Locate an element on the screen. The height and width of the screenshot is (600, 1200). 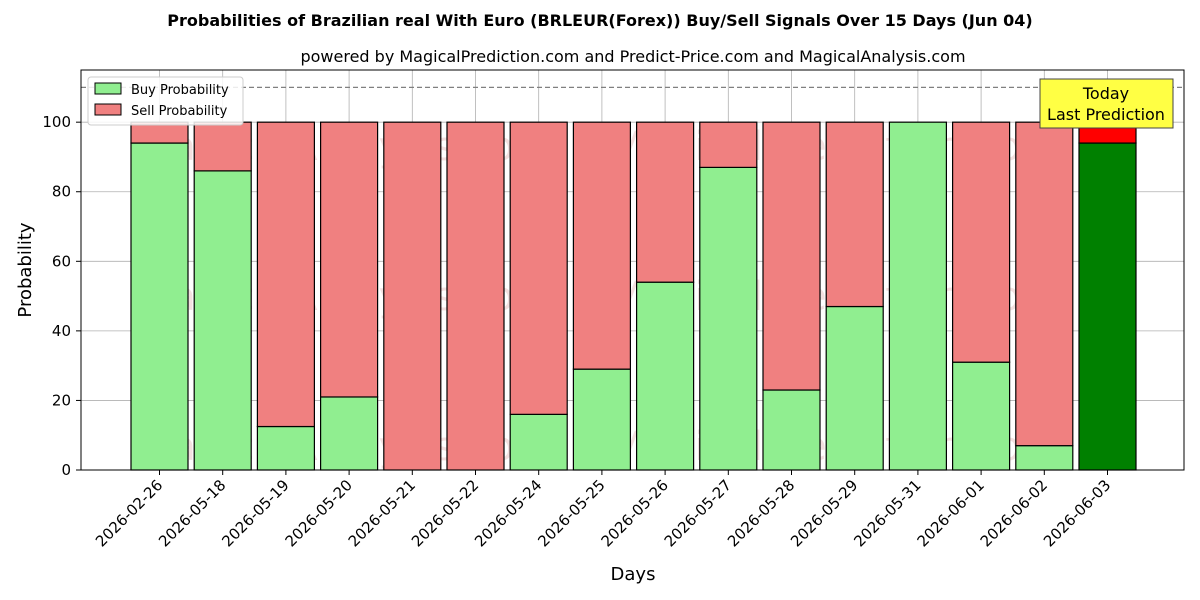
annotation-box is located at coordinates (1106, 103).